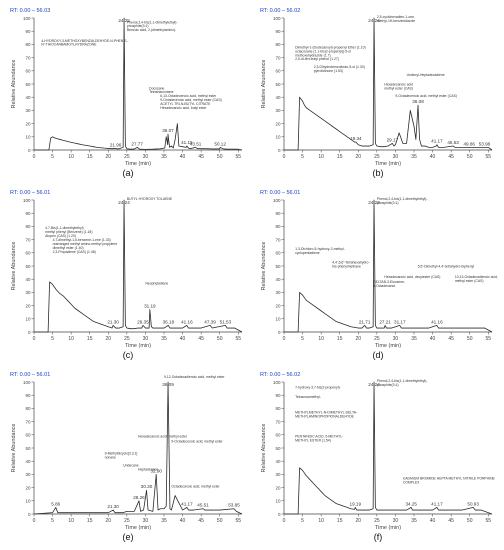 This screenshot has width=504, height=550. Describe the element at coordinates (131, 465) in the screenshot. I see `compound-annotation: Undecane` at that location.